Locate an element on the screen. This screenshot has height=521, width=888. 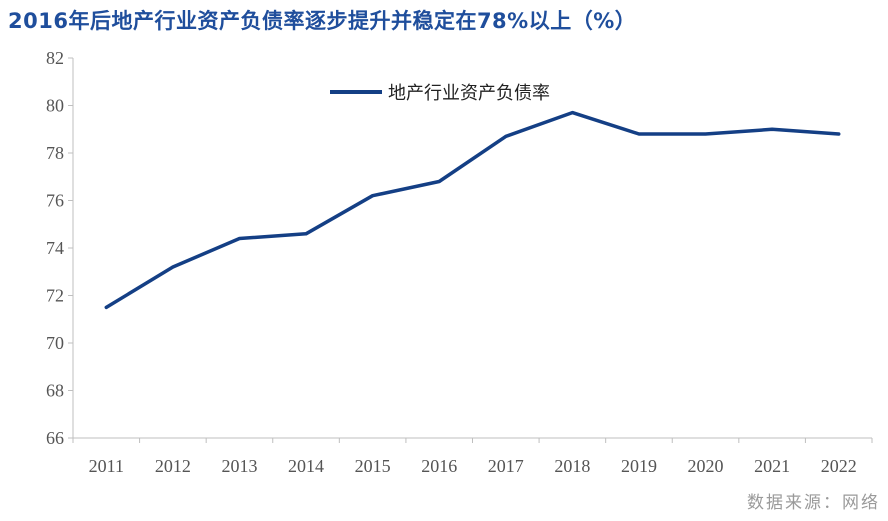
x-tick-label: 2020 is located at coordinates (706, 466).